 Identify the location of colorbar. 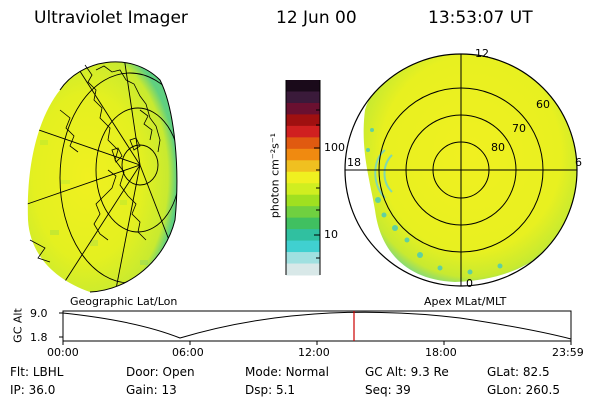
(303, 178).